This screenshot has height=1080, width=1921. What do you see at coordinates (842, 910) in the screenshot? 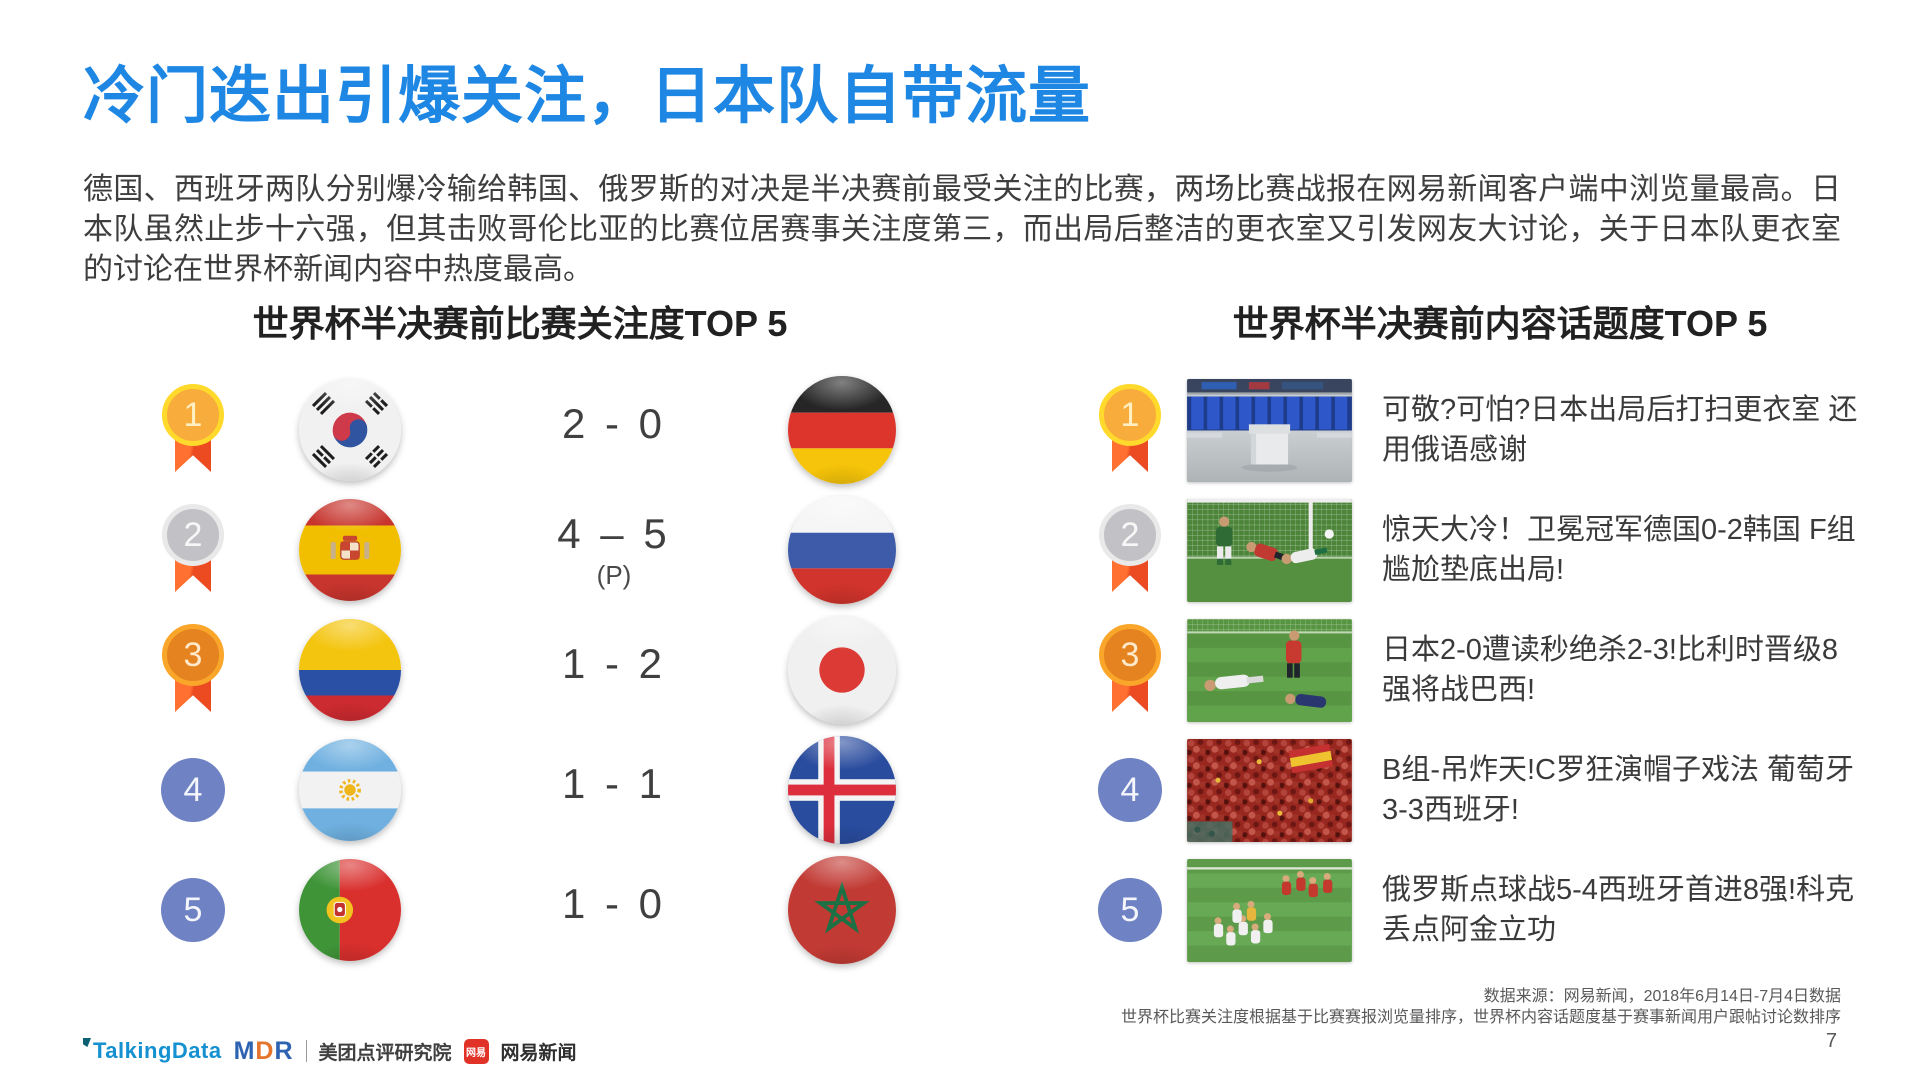
I see `morocco-flag-icon` at bounding box center [842, 910].